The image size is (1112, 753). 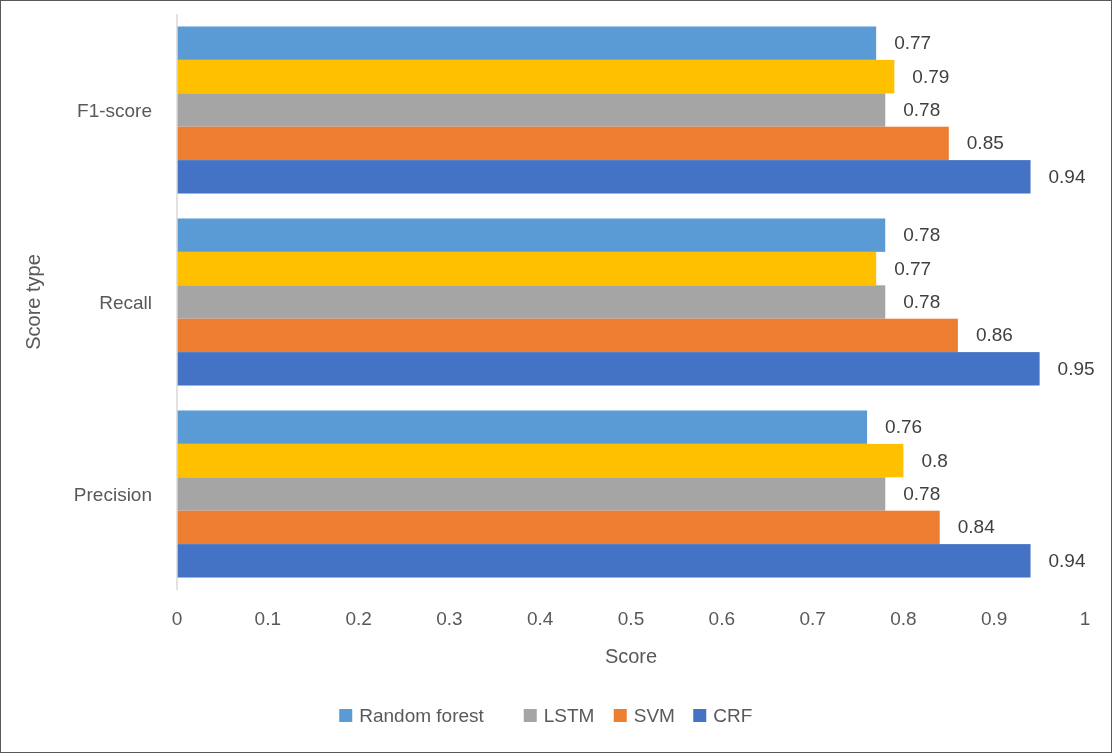 I want to click on data-label: 0.85, so click(x=985, y=143).